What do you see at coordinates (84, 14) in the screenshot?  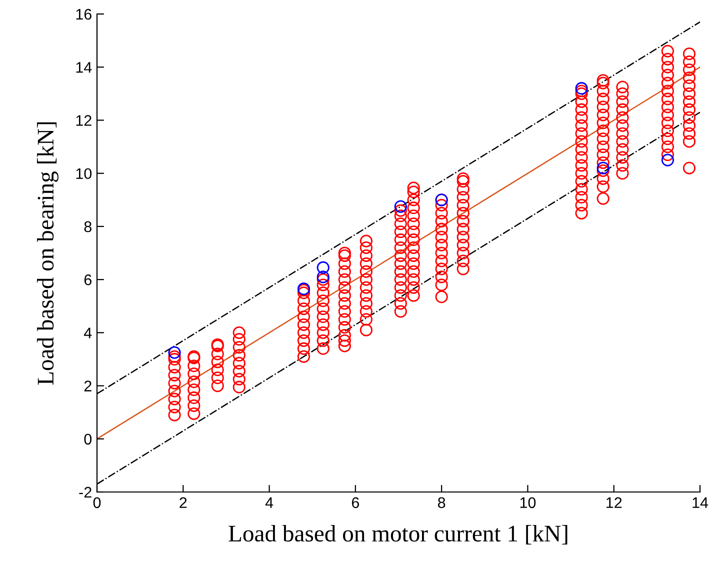 I see `y-tick-label: 16` at bounding box center [84, 14].